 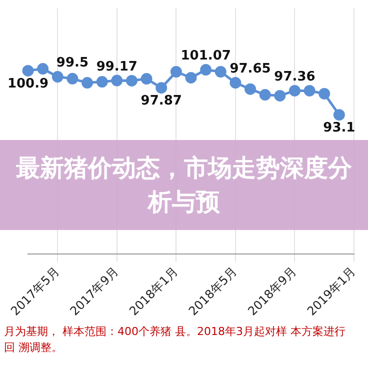 I want to click on data-label: 93.1, so click(x=339, y=128).